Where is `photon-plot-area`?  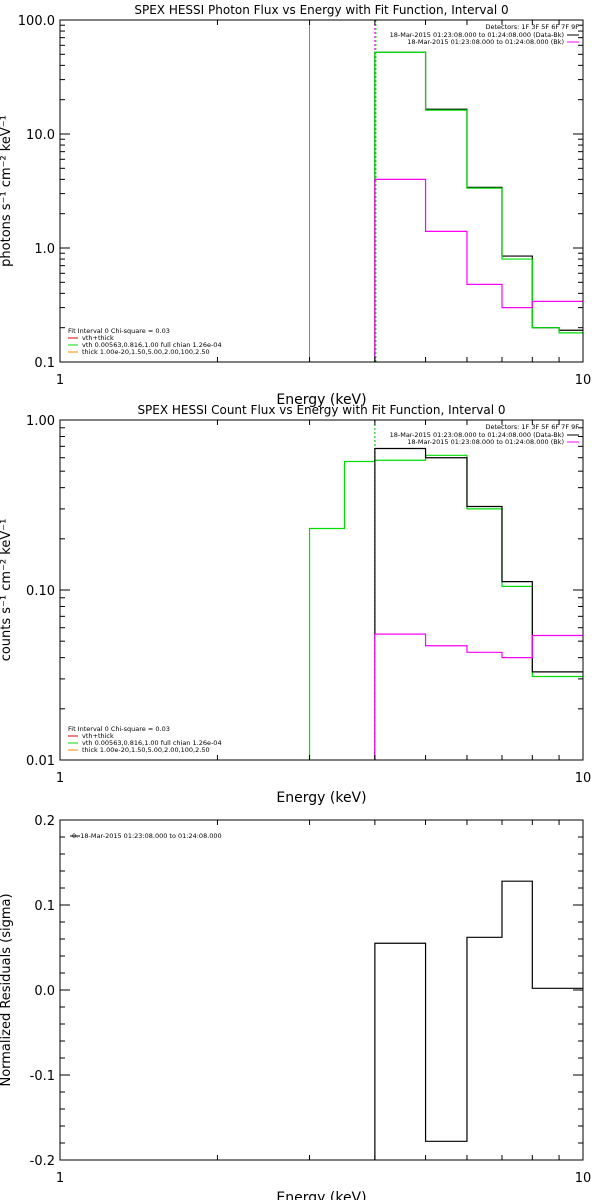 photon-plot-area is located at coordinates (446, 191).